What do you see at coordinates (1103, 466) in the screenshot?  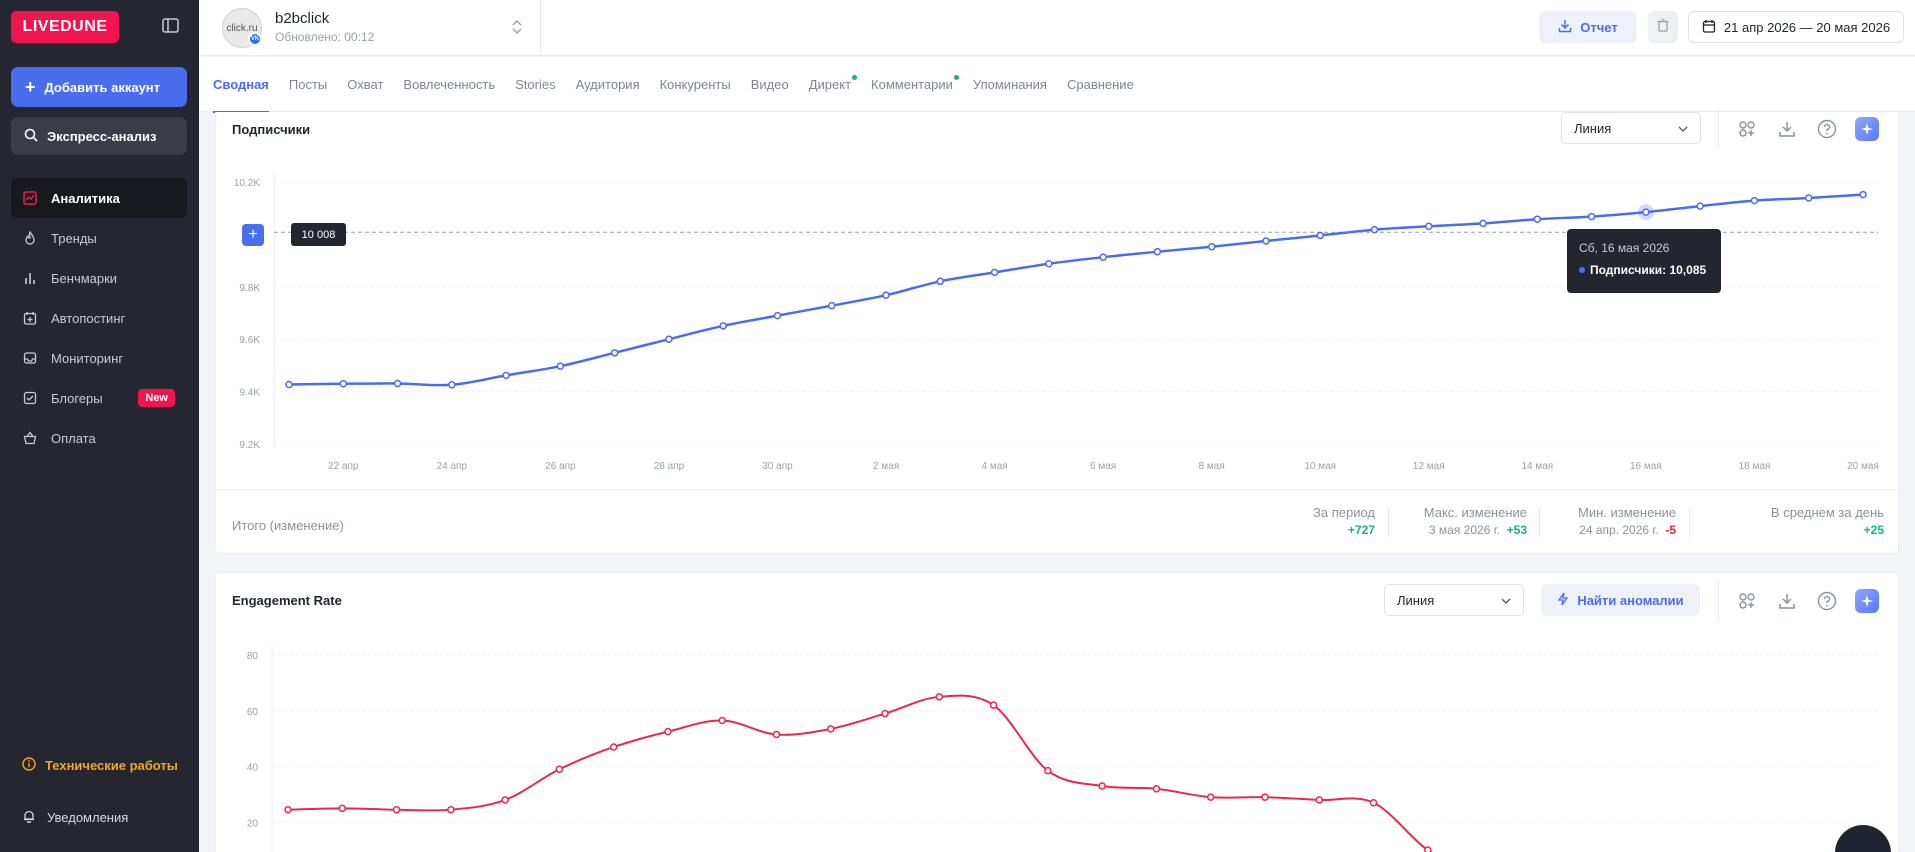 I see `x-tick-label: 6 мая` at bounding box center [1103, 466].